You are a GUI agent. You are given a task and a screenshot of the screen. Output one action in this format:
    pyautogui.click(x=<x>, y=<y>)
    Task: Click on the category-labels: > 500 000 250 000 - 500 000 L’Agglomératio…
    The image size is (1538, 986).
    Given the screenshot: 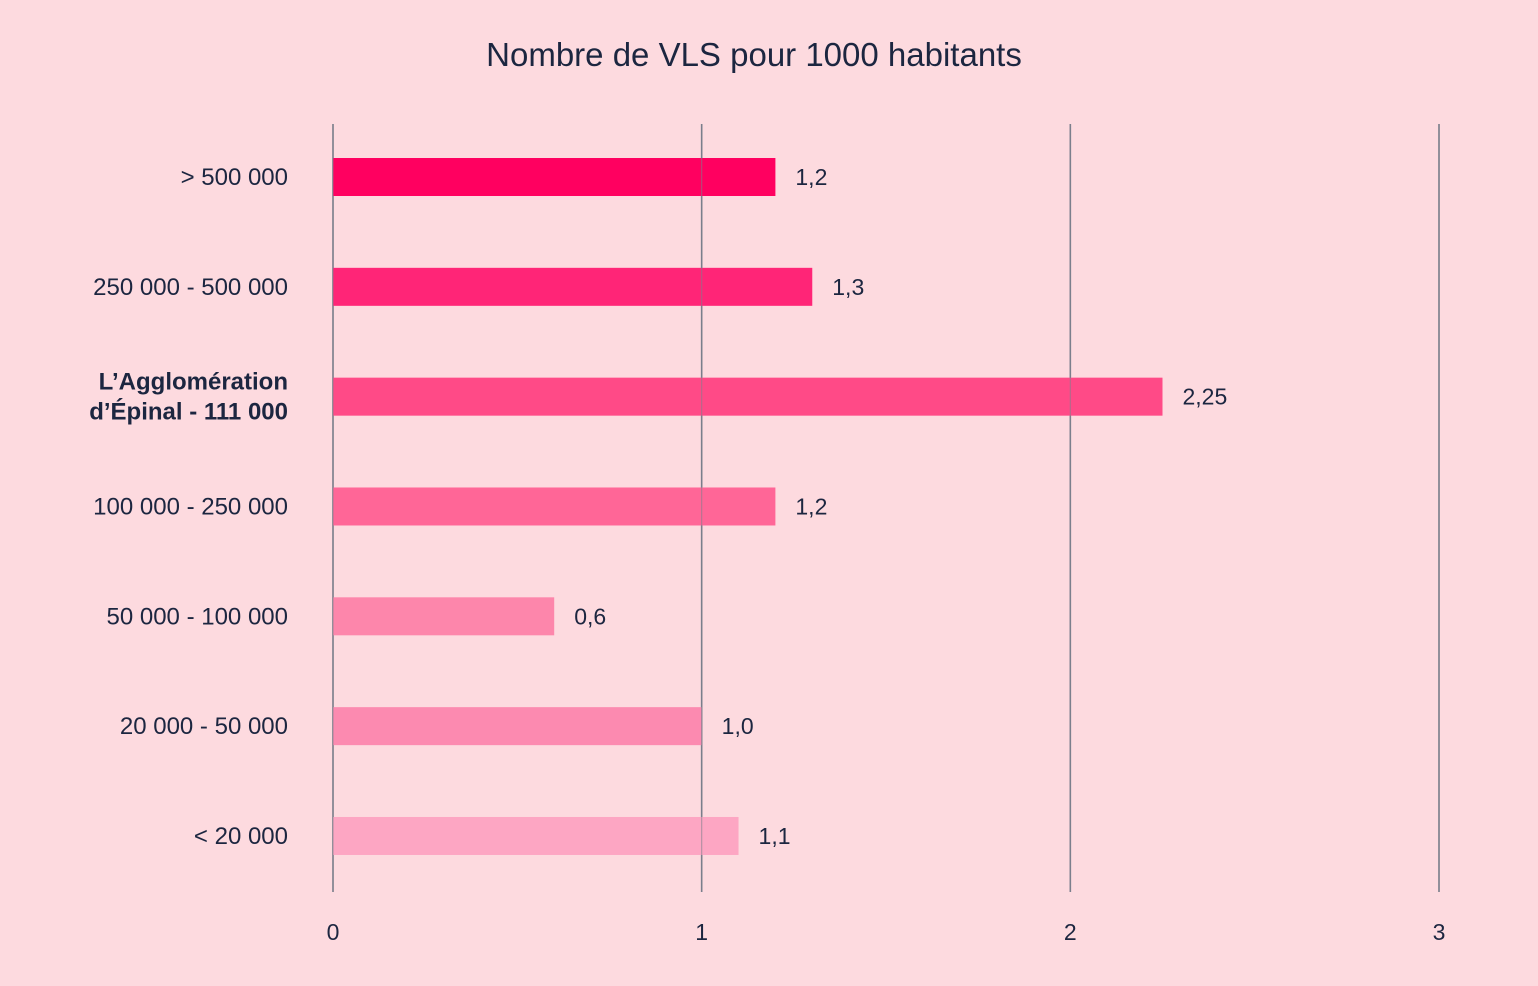 What is the action you would take?
    pyautogui.click(x=188, y=507)
    